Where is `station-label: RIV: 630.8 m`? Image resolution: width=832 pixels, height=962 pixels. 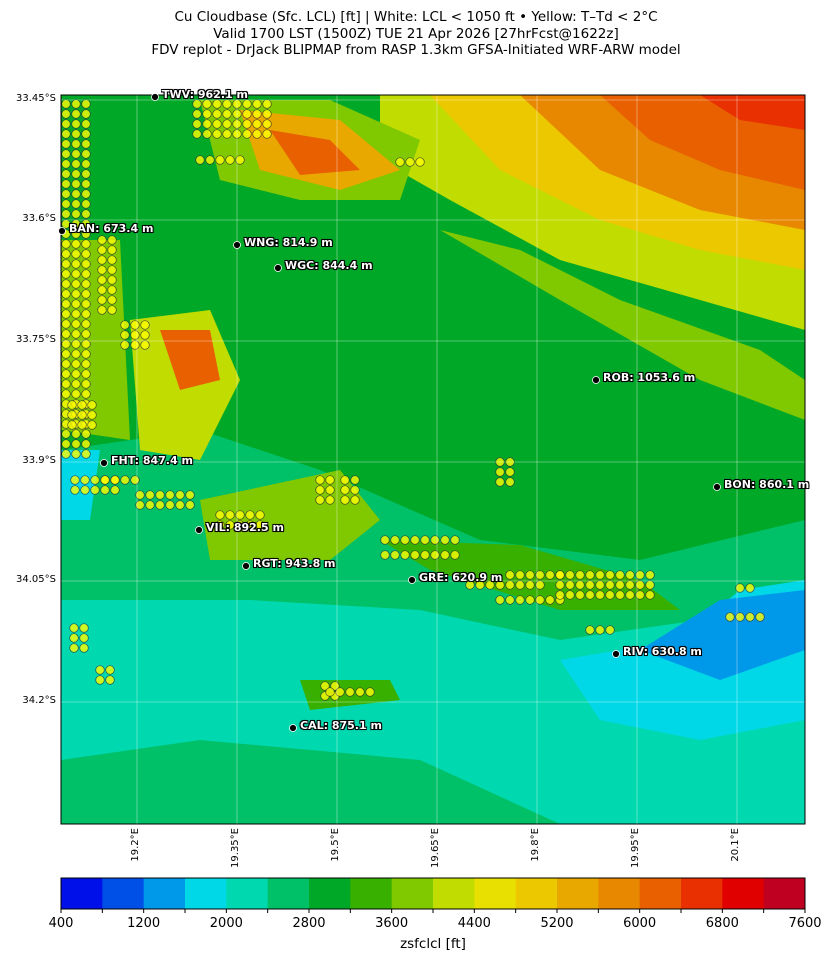
station-label: RIV: 630.8 m is located at coordinates (662, 651).